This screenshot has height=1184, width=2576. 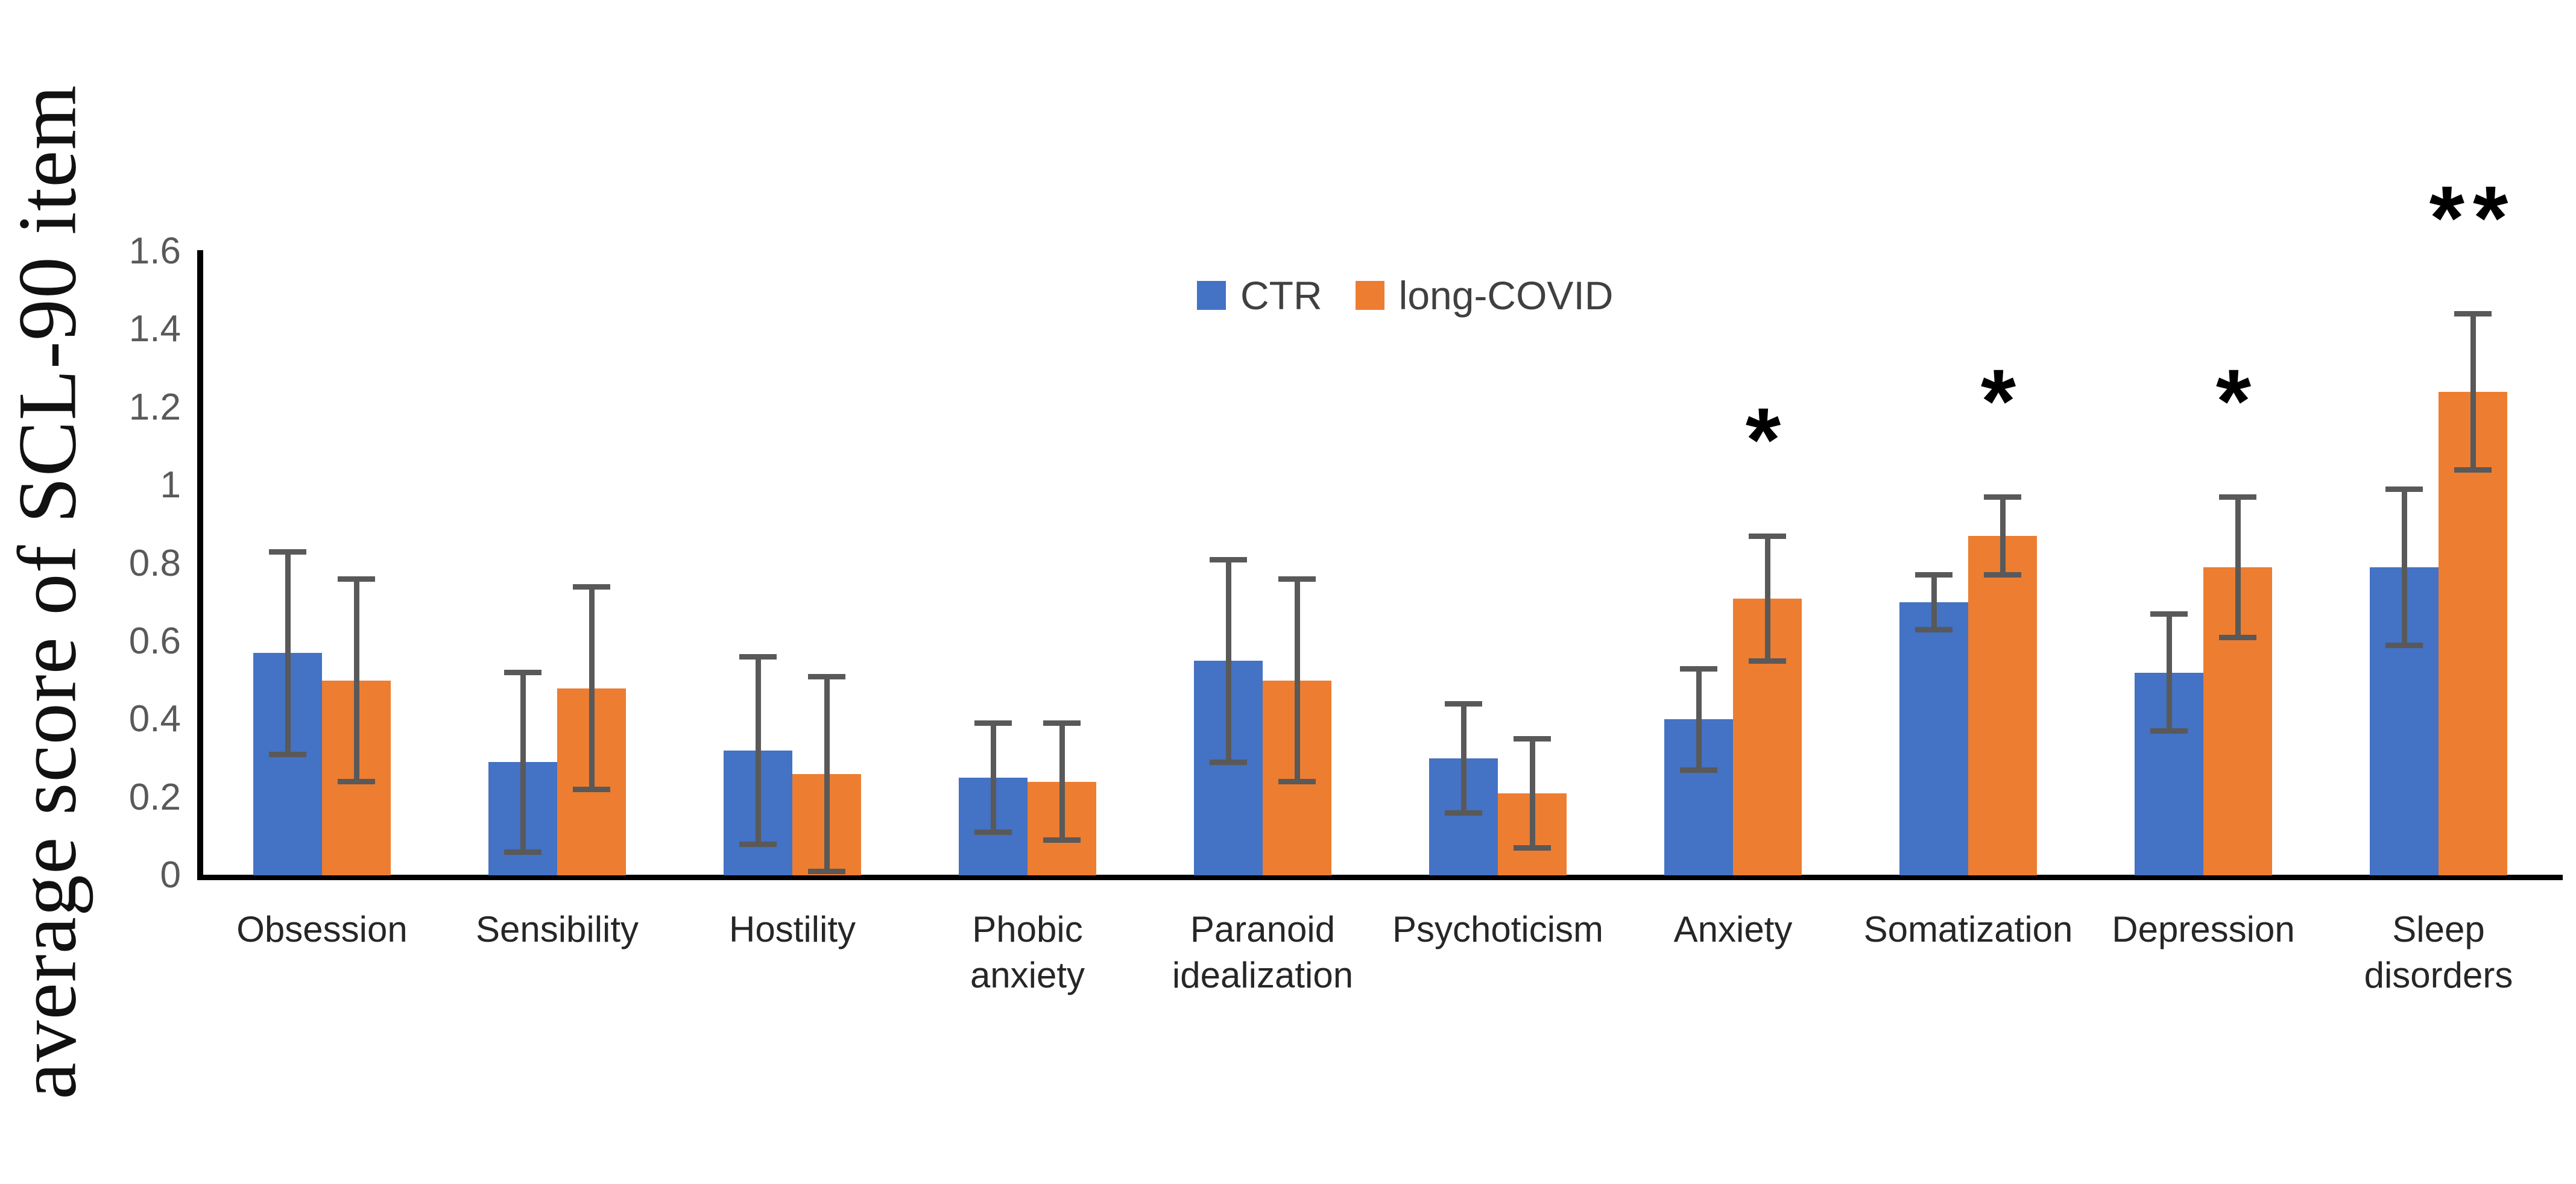 What do you see at coordinates (154, 329) in the screenshot?
I see `y-tick-label-1-4: 1.4` at bounding box center [154, 329].